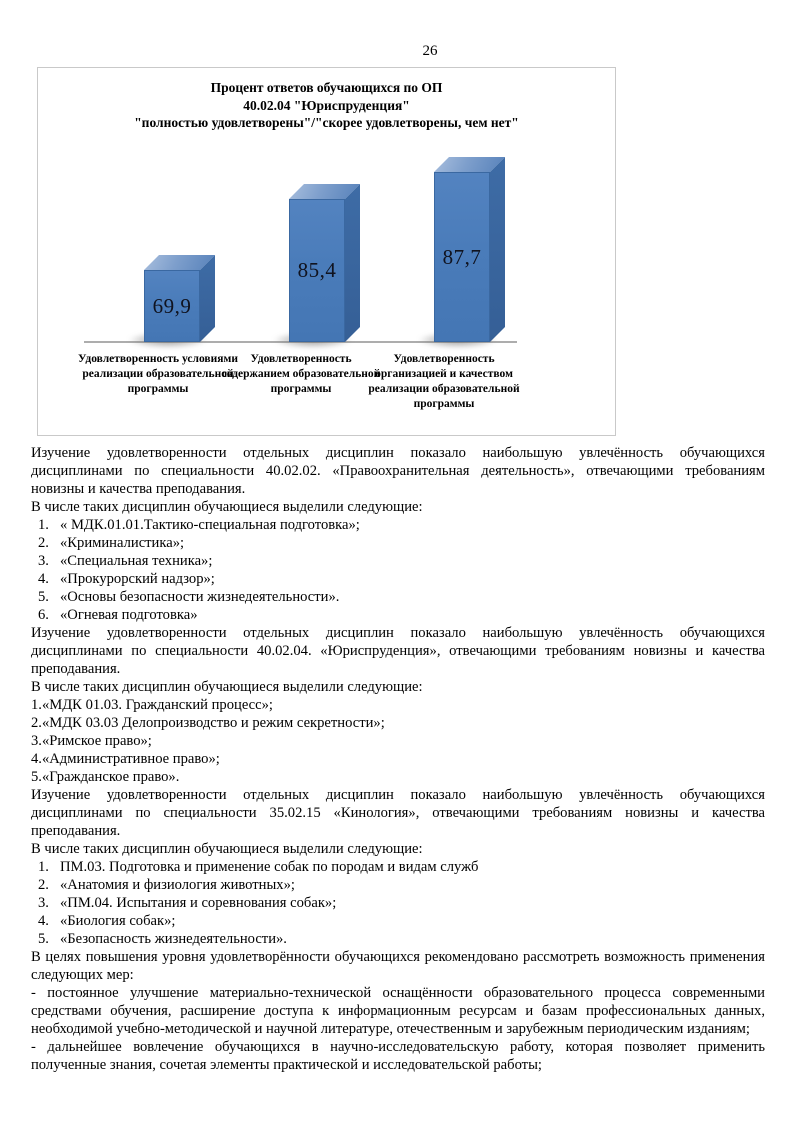 The image size is (794, 1123). What do you see at coordinates (200, 597) in the screenshot?
I see `list-item-text: «Основы безопасности жизнедеятельности».` at bounding box center [200, 597].